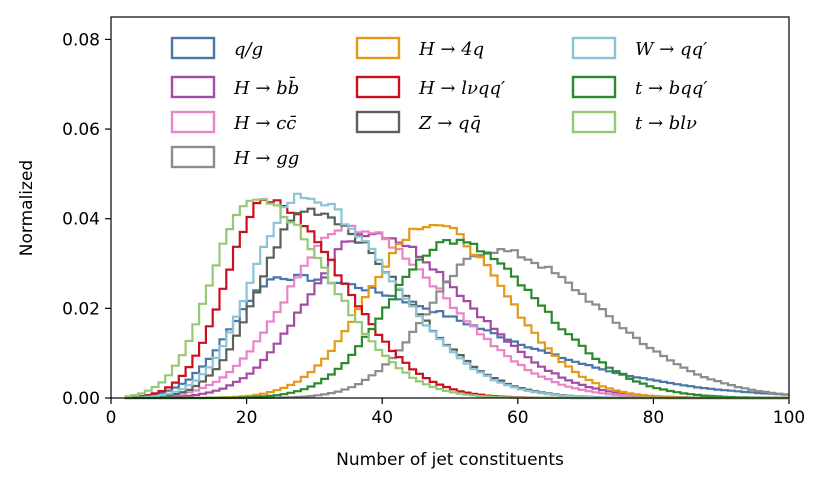 The width and height of the screenshot is (822, 485). Describe the element at coordinates (451, 49) in the screenshot. I see `legend-label: H → 4q` at that location.